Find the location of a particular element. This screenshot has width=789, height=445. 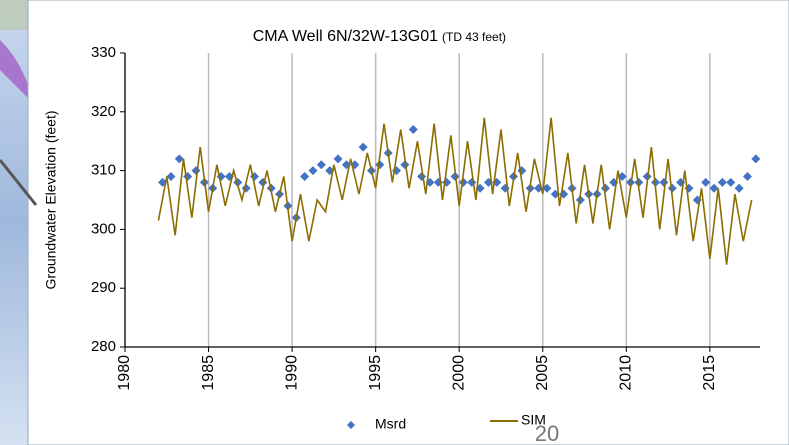

x-tick-label: 2015 is located at coordinates (709, 373).